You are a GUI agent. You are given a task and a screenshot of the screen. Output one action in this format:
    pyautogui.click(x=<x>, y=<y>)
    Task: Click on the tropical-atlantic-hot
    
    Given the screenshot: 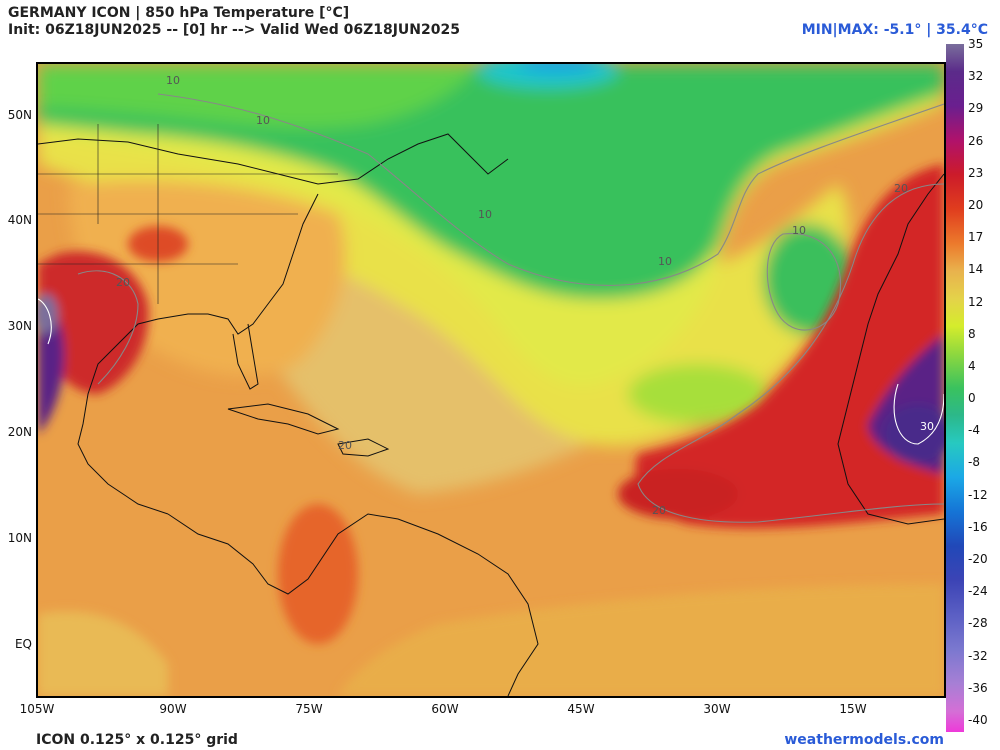 What is the action you would take?
    pyautogui.click(x=678, y=494)
    